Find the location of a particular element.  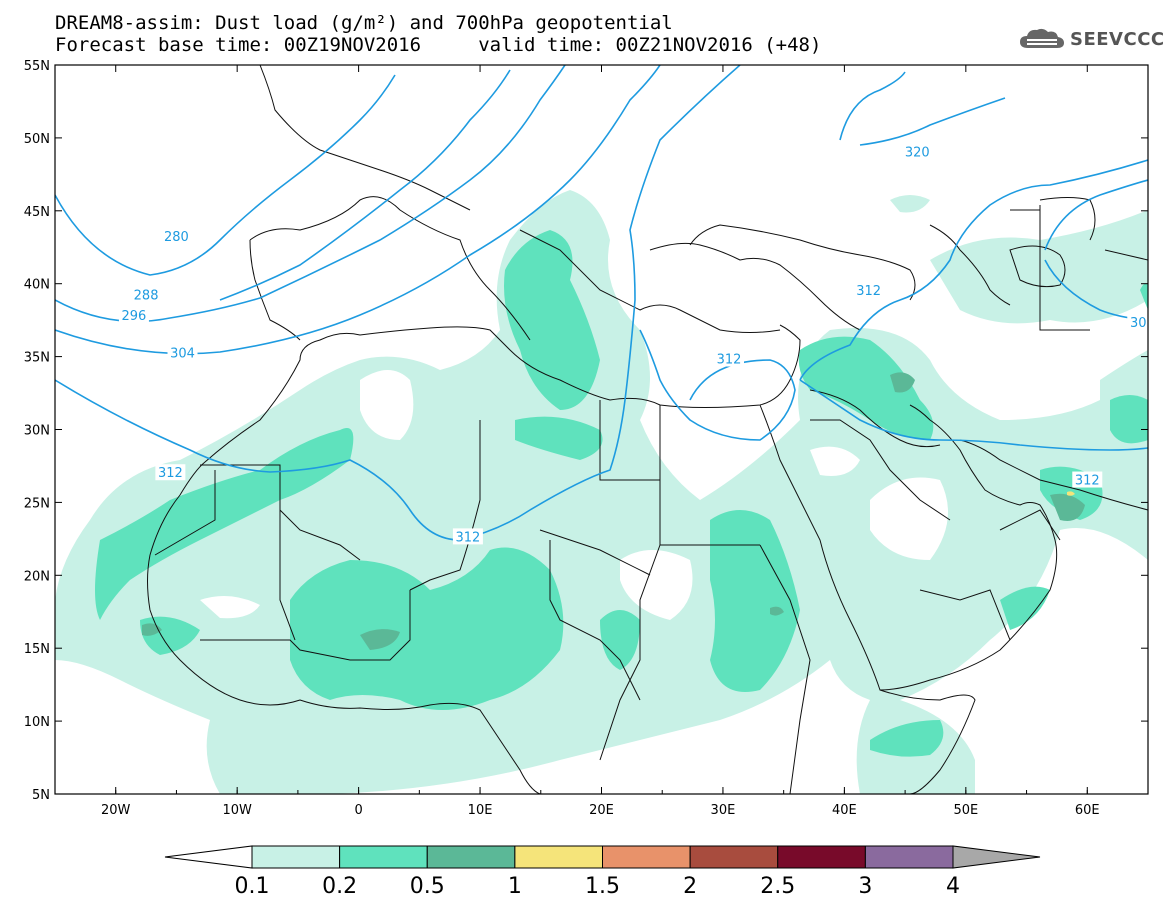

contour-label: 280 is located at coordinates (176, 237).